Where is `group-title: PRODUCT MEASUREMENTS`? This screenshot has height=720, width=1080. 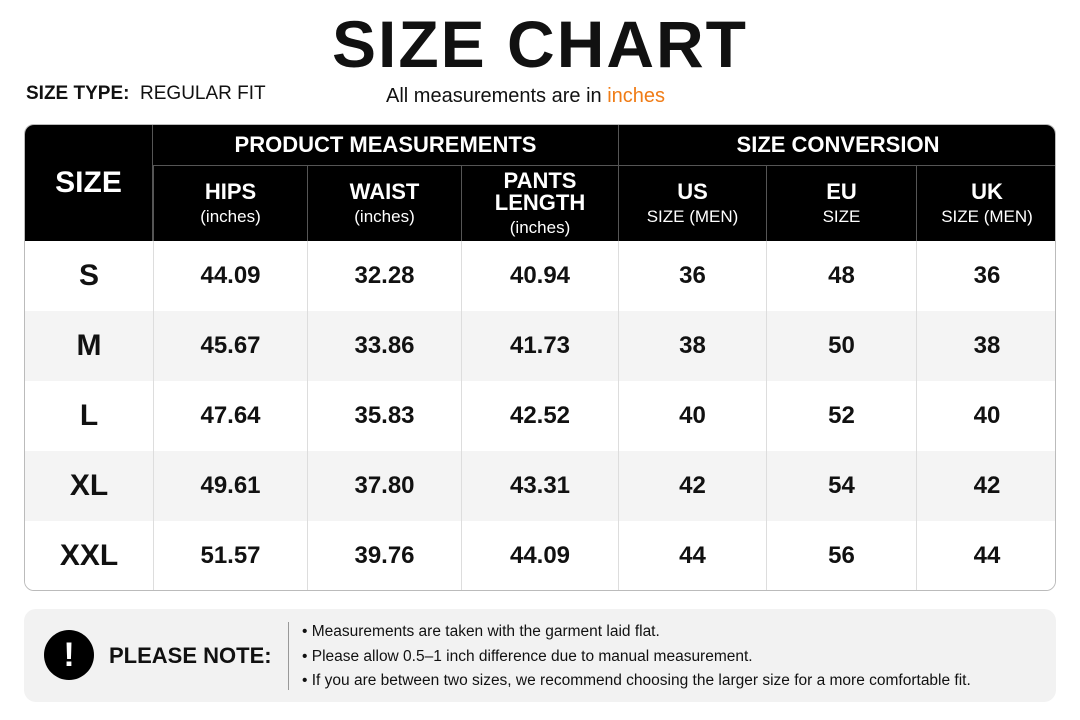
group-title: PRODUCT MEASUREMENTS is located at coordinates (385, 144).